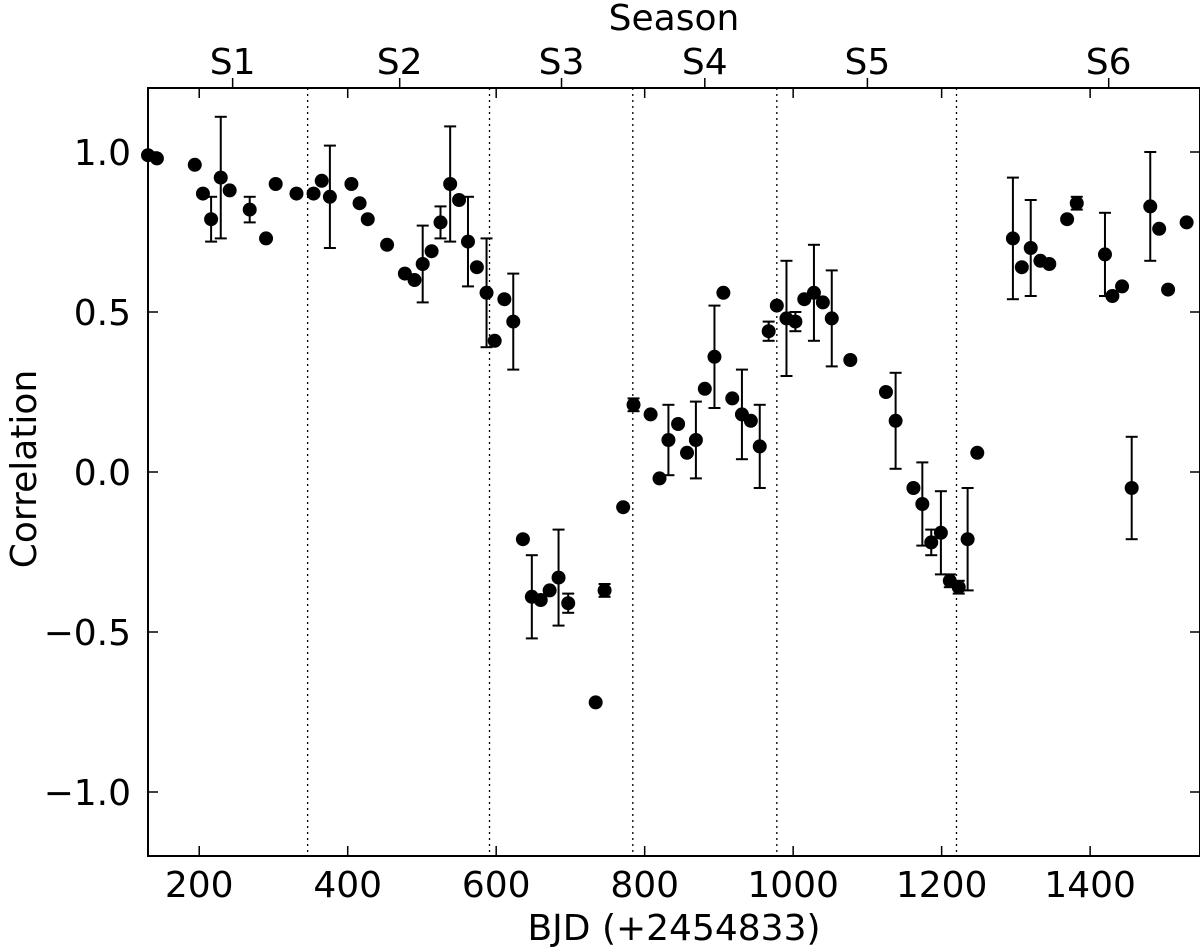 This screenshot has width=1200, height=950. What do you see at coordinates (102, 473) in the screenshot?
I see `y-tick-label: 0.0` at bounding box center [102, 473].